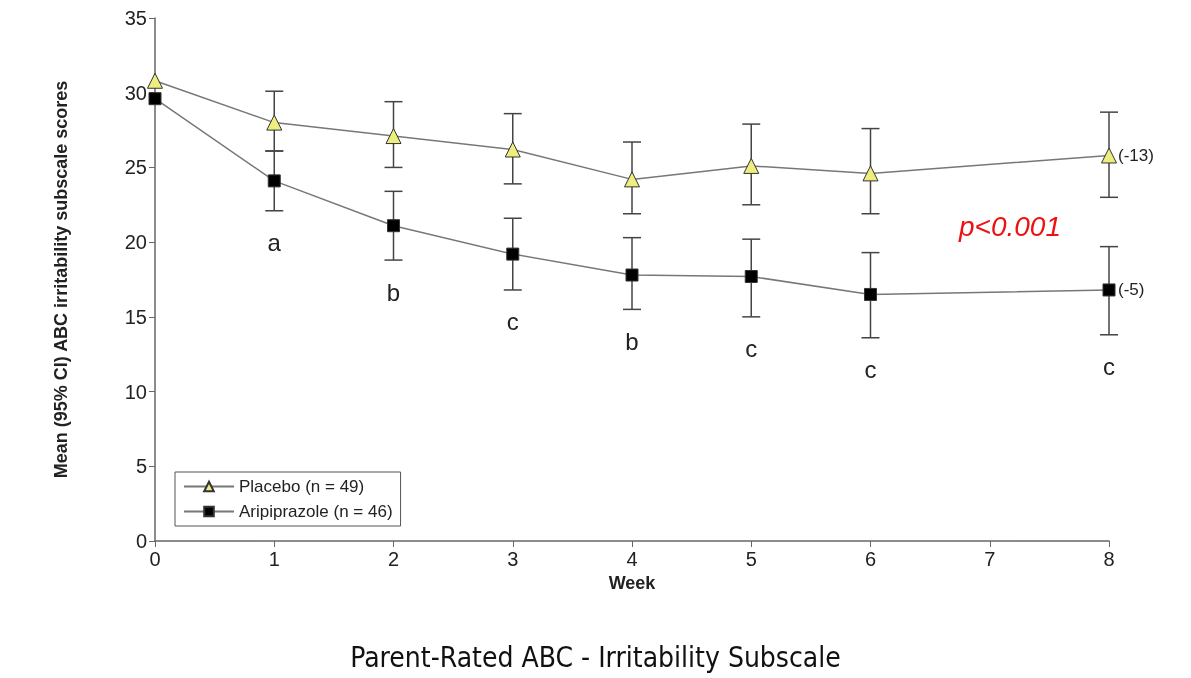 Image resolution: width=1191 pixels, height=678 pixels. Describe the element at coordinates (595, 657) in the screenshot. I see `text: Parent-Rated ABC - Irritability Subscale` at that location.